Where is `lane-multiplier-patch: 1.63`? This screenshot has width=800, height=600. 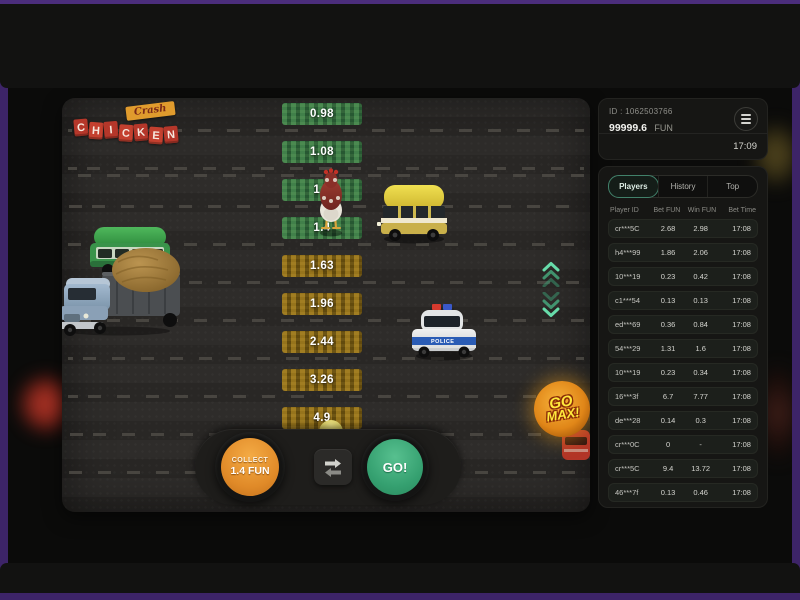 lane-multiplier-patch: 1.63 is located at coordinates (322, 266).